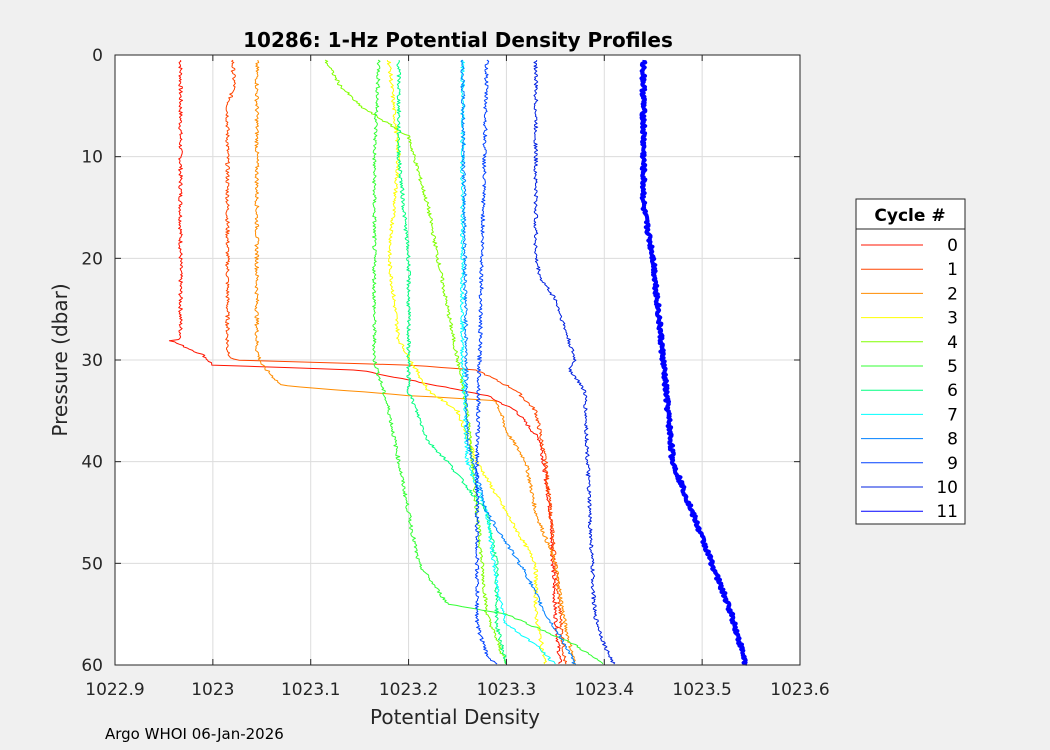 The width and height of the screenshot is (1050, 750). What do you see at coordinates (92, 158) in the screenshot?
I see `y-tick-label: 10` at bounding box center [92, 158].